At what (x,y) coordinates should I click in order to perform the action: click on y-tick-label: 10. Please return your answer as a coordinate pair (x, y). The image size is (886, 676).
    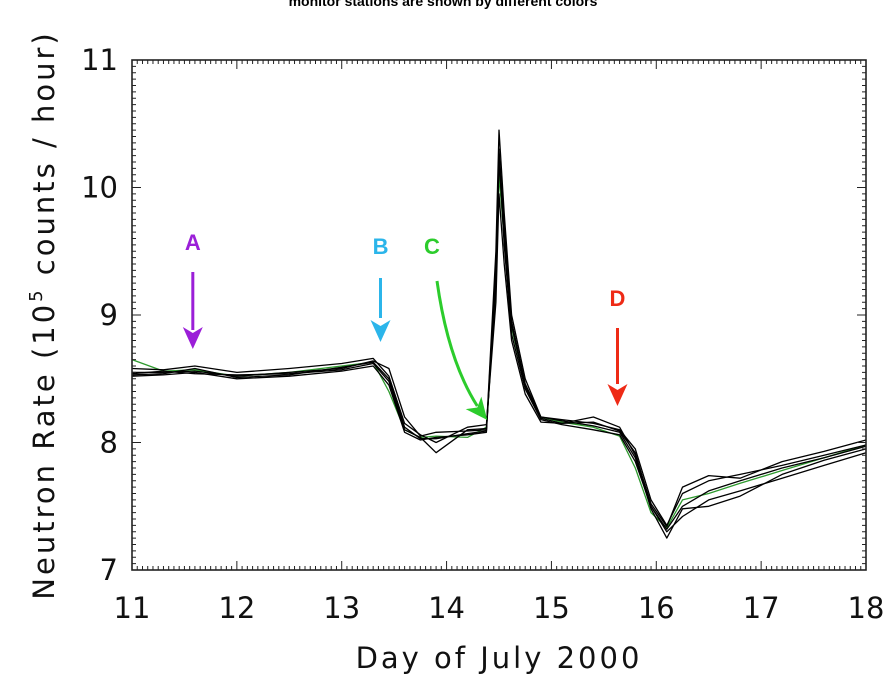
    Looking at the image, I should click on (99, 188).